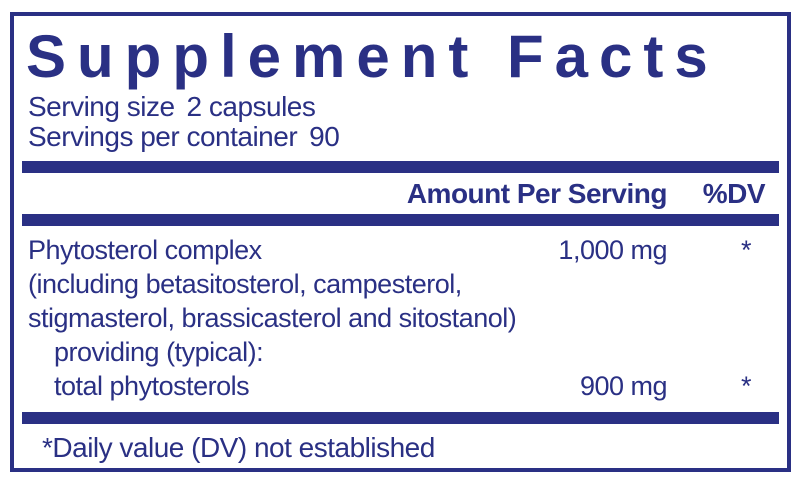 This screenshot has height=486, width=800. Describe the element at coordinates (734, 193) in the screenshot. I see `percent-dv-header: %DV` at that location.